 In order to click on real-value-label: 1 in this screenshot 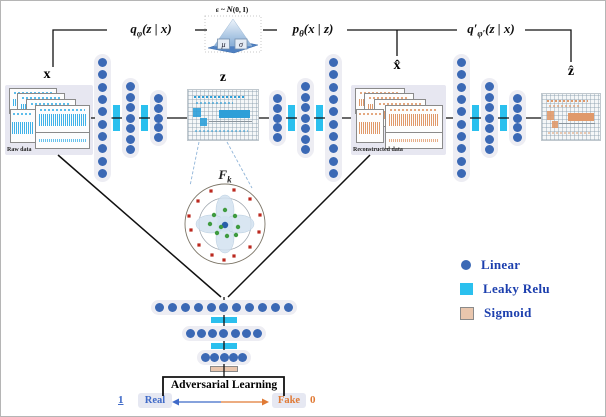, I will do `click(121, 400)`.